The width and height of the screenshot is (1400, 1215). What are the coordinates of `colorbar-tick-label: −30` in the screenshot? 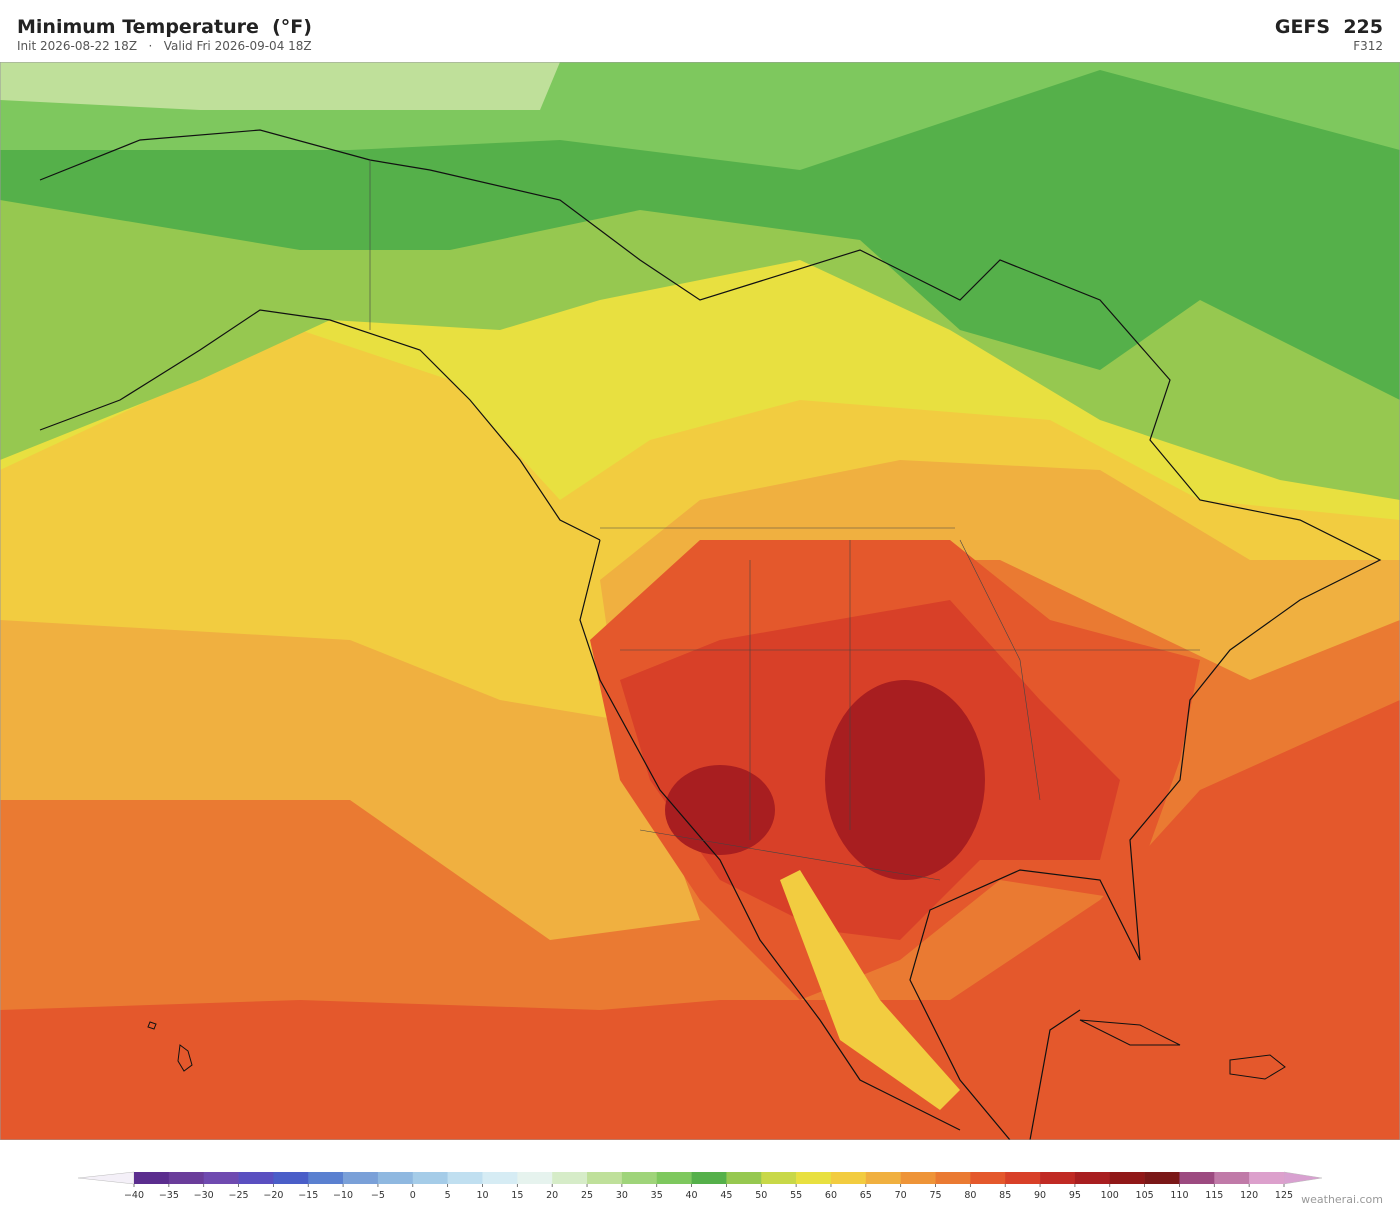 It's located at (204, 1195).